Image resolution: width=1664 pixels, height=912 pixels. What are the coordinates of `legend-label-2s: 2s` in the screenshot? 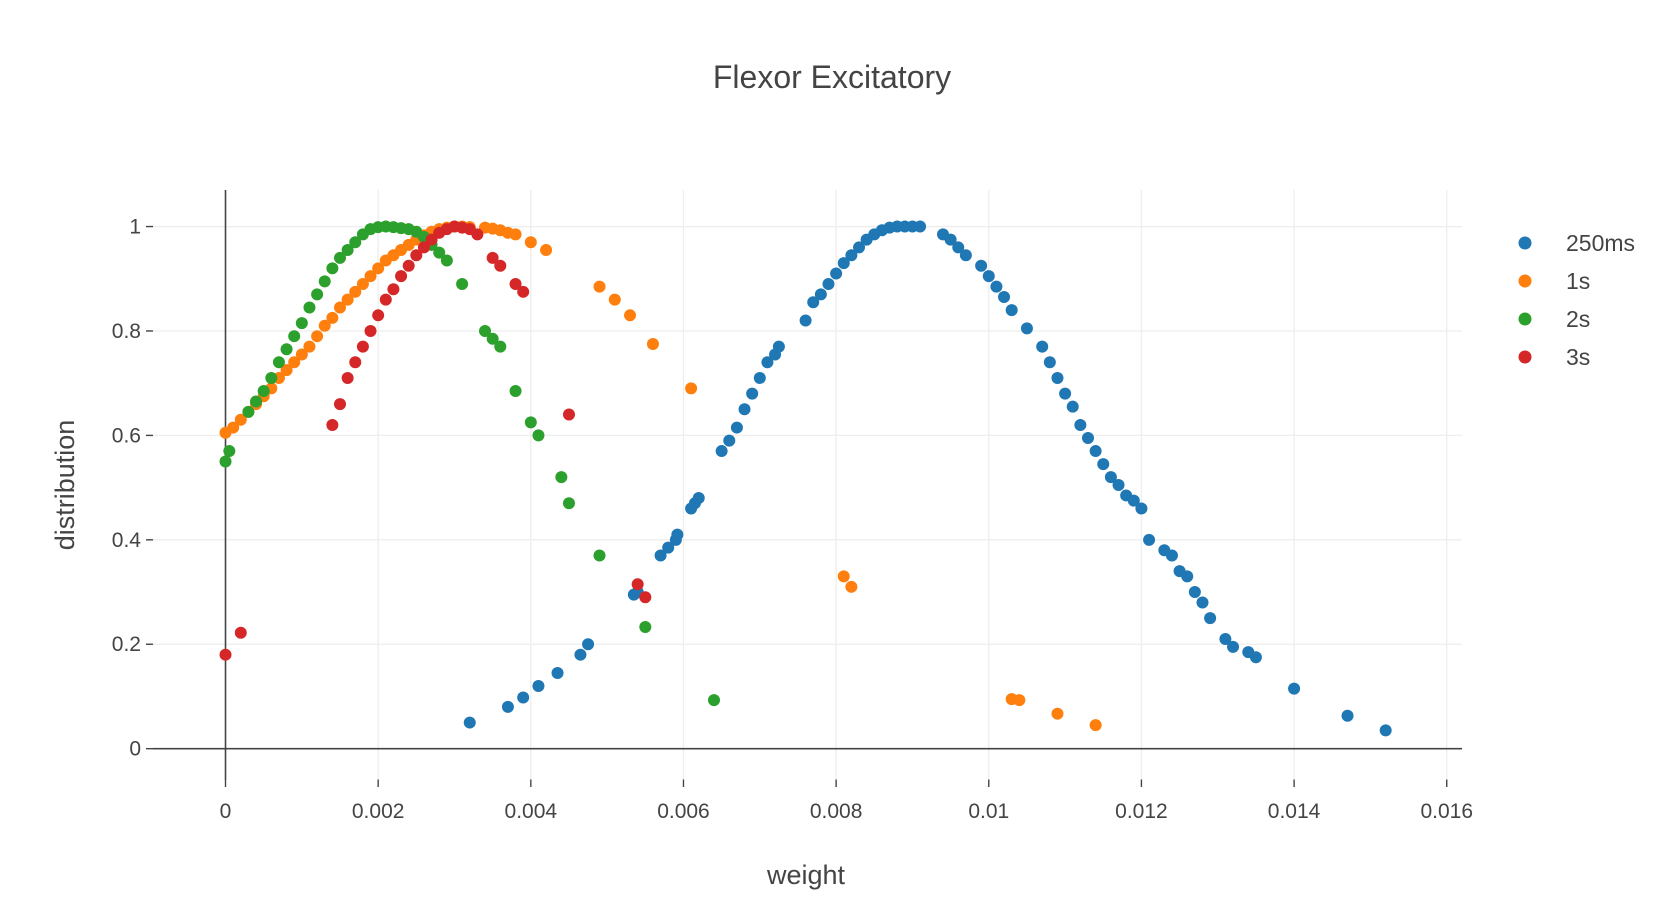 It's located at (1578, 319).